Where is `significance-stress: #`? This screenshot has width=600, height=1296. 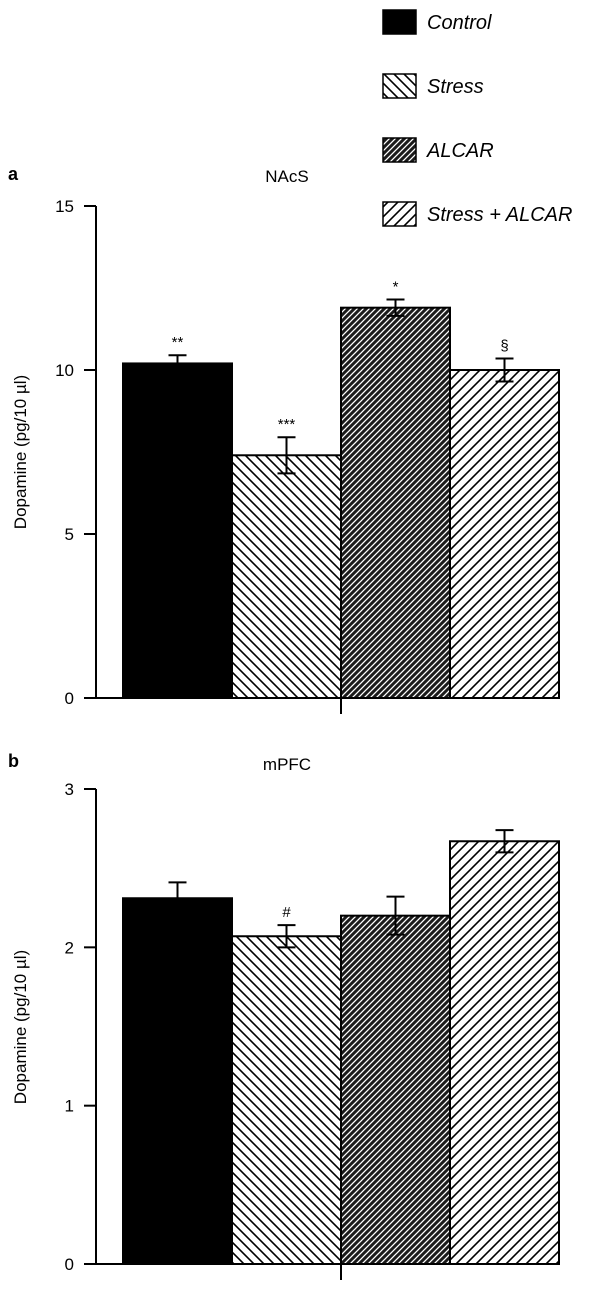
significance-stress: # is located at coordinates (286, 912).